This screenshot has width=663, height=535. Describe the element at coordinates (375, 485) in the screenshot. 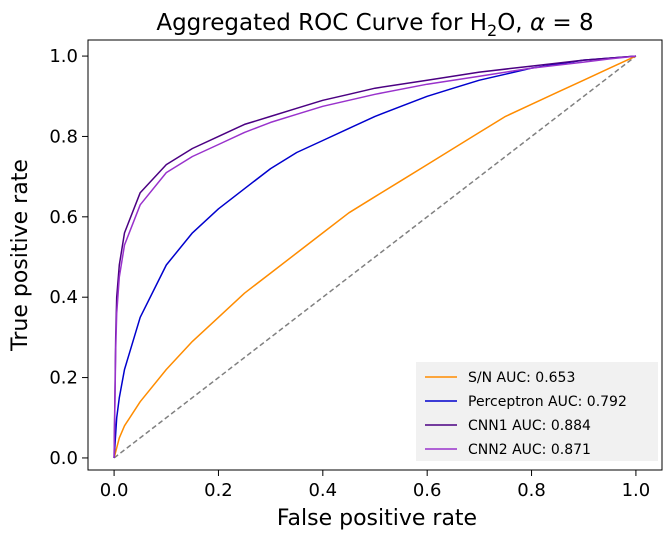

I see `x-axis: 0.0 0.2 0.4 0.6 0.8 1.0` at that location.